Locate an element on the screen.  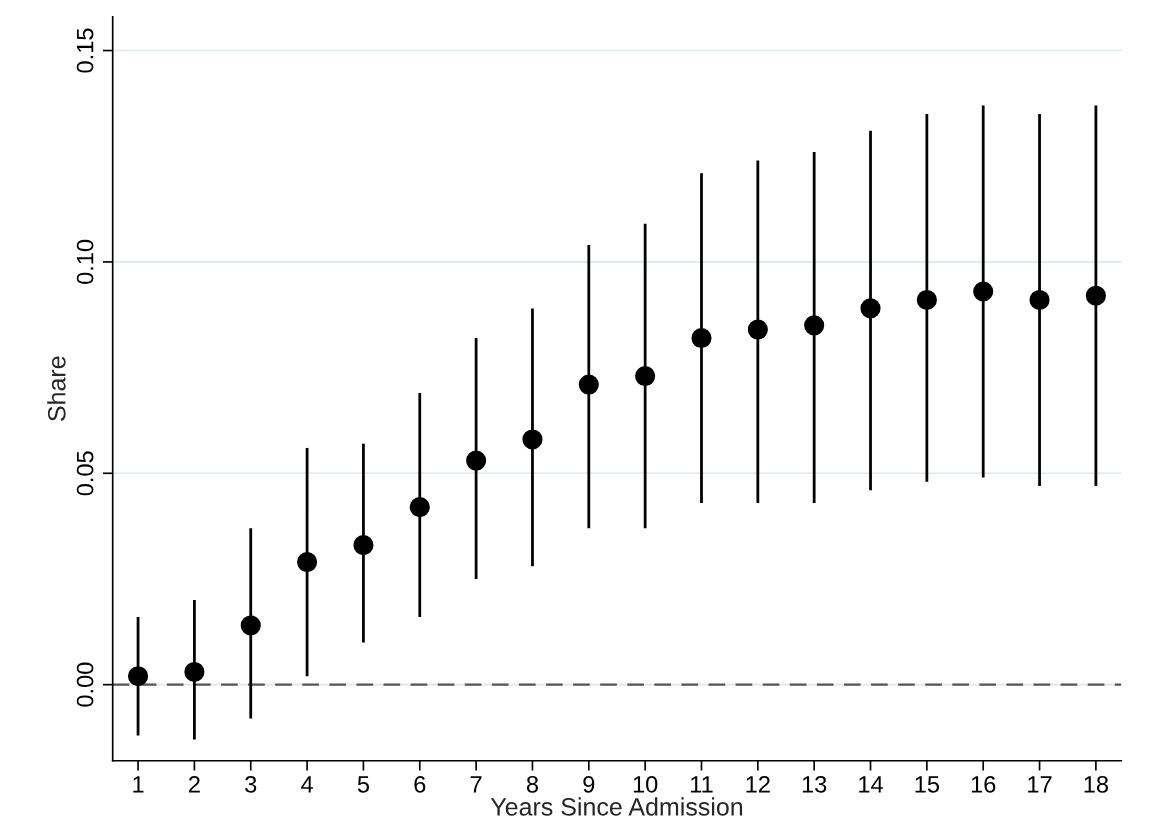
x-tick-label: 15 is located at coordinates (927, 784).